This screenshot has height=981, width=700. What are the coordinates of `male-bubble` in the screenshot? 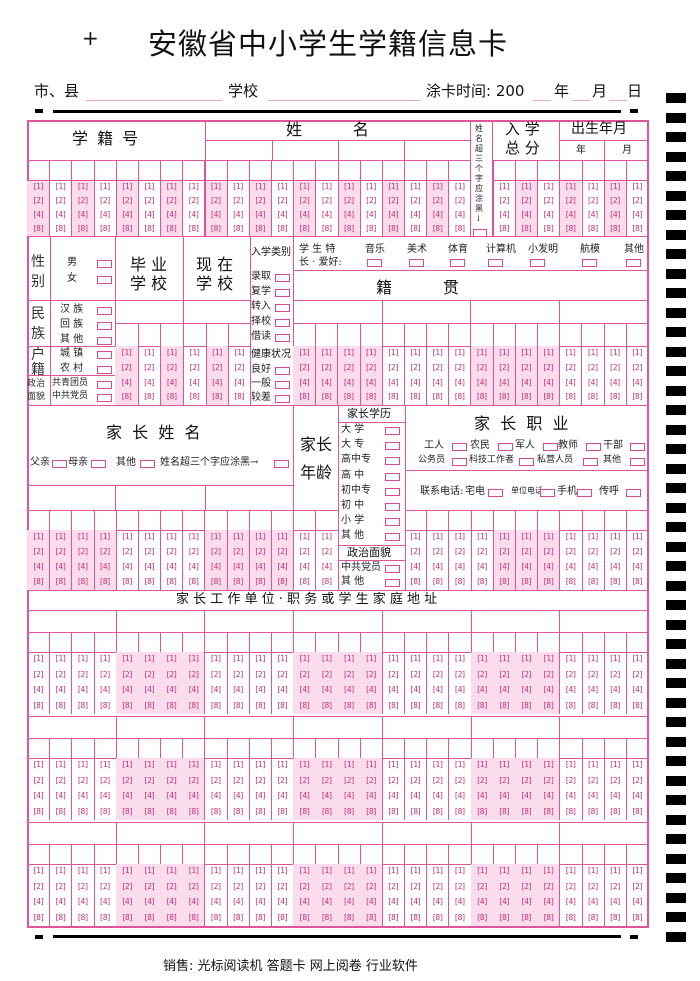 It's located at (104, 264).